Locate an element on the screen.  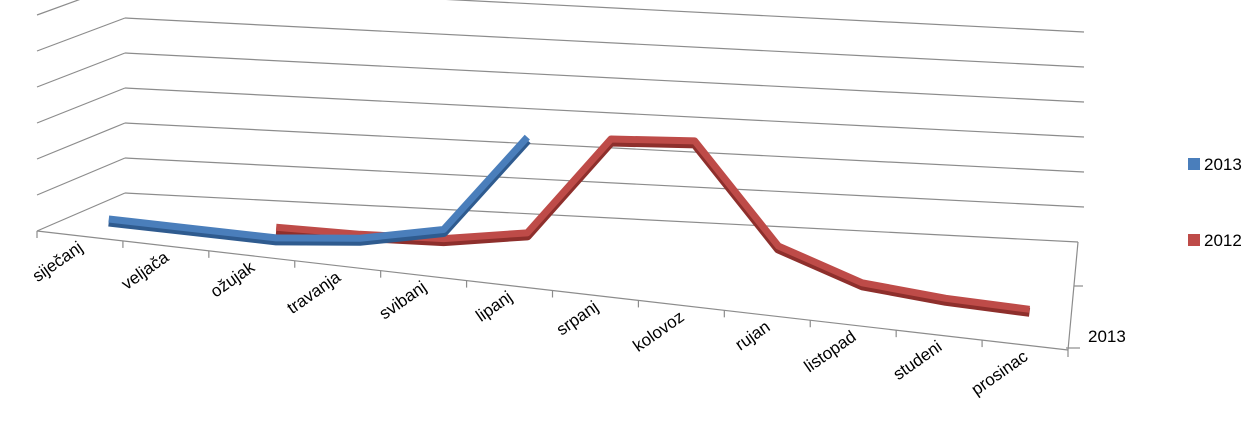
x-tick-label: siječanj is located at coordinates (57, 262).